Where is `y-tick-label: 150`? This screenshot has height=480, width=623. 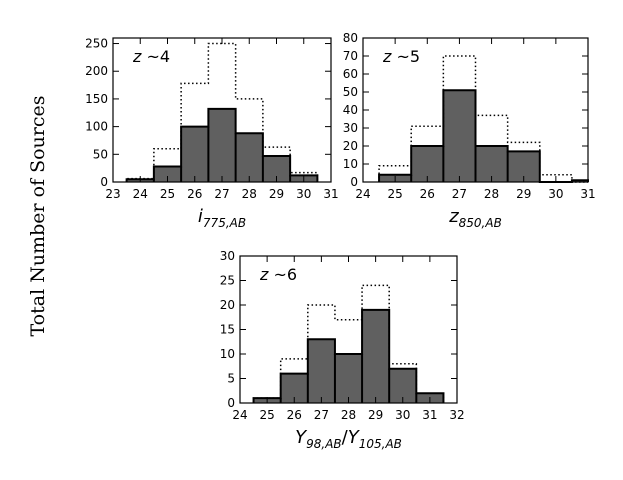 y-tick-label: 150 is located at coordinates (96, 99).